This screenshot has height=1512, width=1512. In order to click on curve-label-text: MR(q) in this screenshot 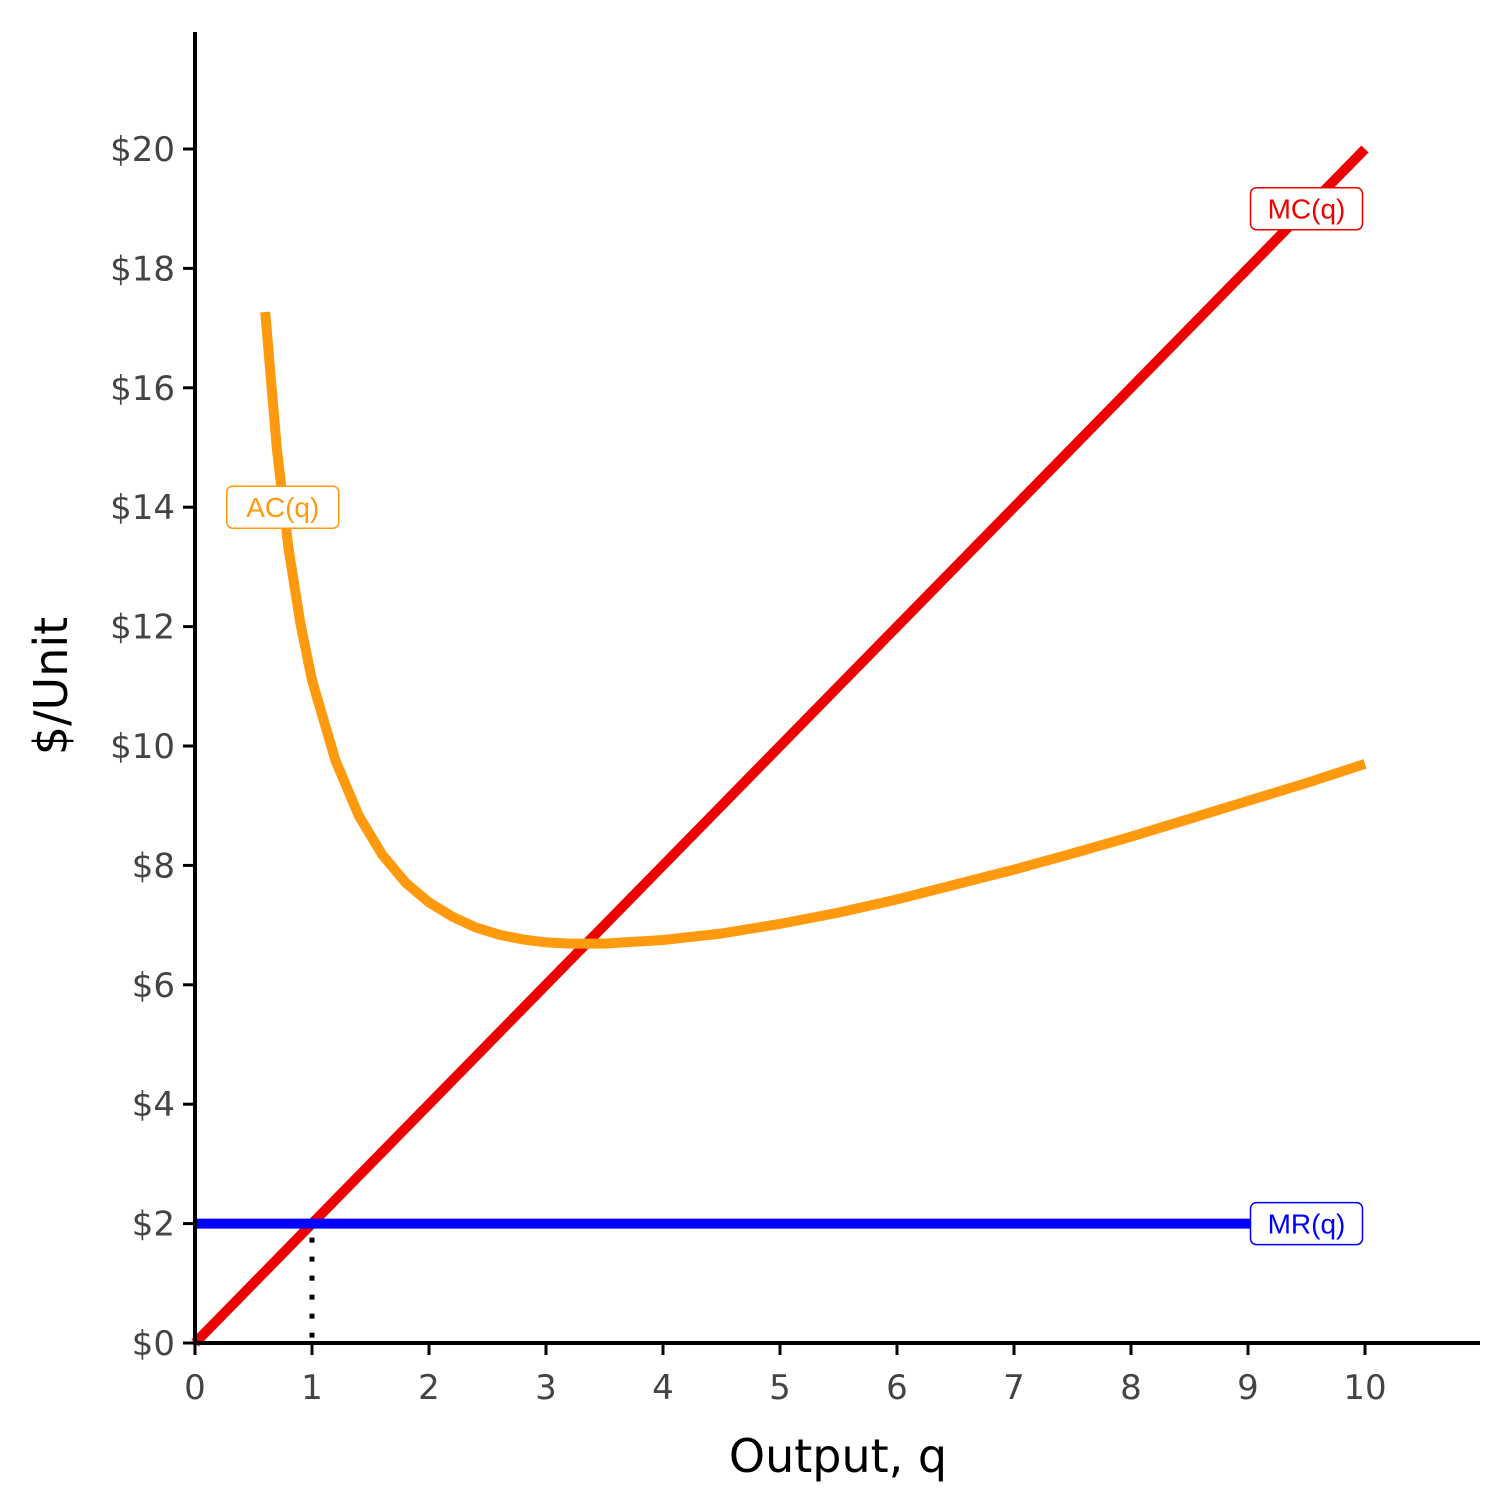, I will do `click(1307, 1224)`.